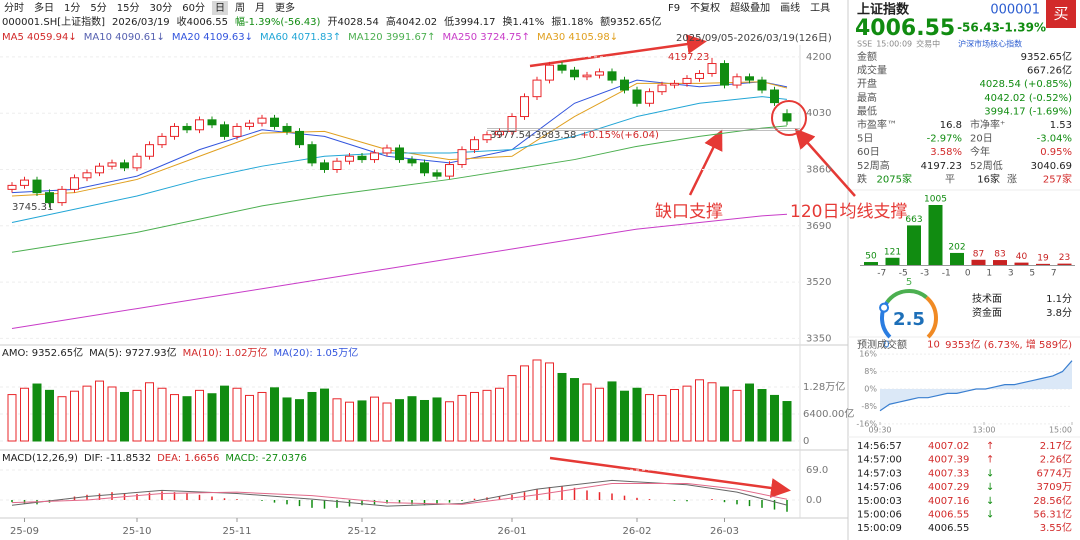 The image size is (1080, 540). What do you see at coordinates (862, 178) in the screenshot?
I see `stat: 跌` at bounding box center [862, 178].